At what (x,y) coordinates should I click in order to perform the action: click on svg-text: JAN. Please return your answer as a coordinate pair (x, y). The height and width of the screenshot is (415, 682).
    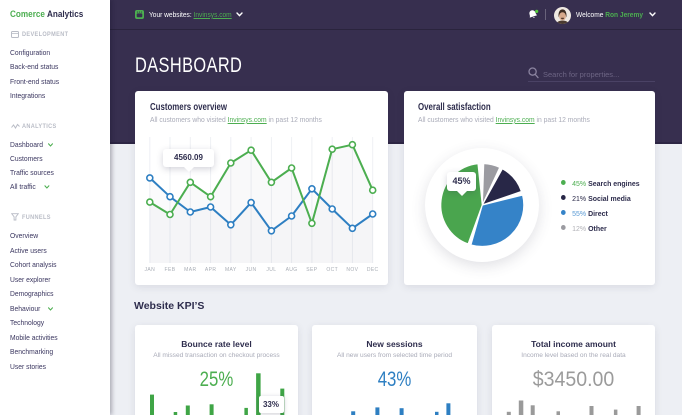
    Looking at the image, I should click on (149, 270).